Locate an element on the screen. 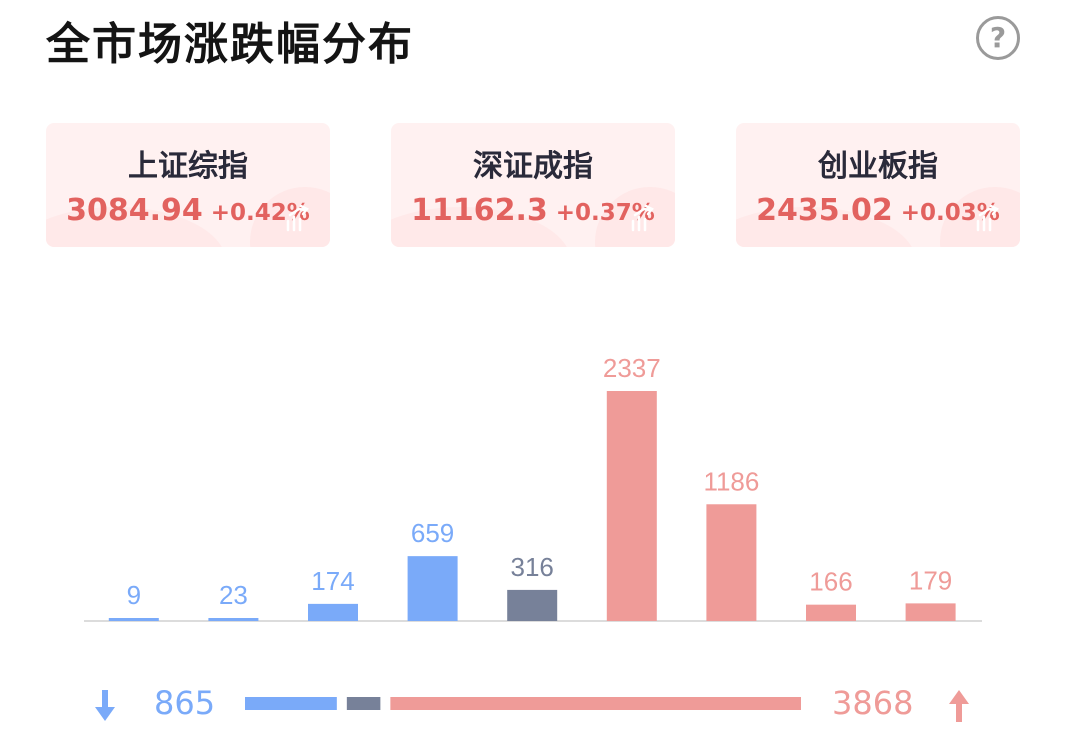  data-label: 659 is located at coordinates (432, 533).